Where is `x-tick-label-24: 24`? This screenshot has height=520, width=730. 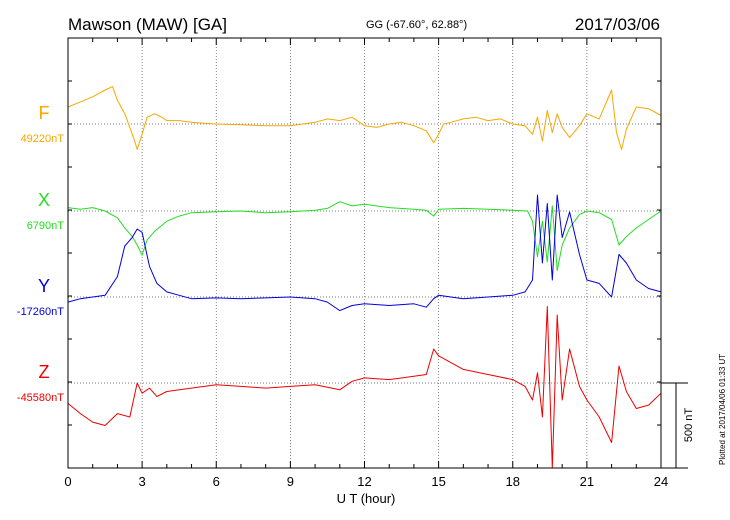 x-tick-label-24: 24 is located at coordinates (661, 481).